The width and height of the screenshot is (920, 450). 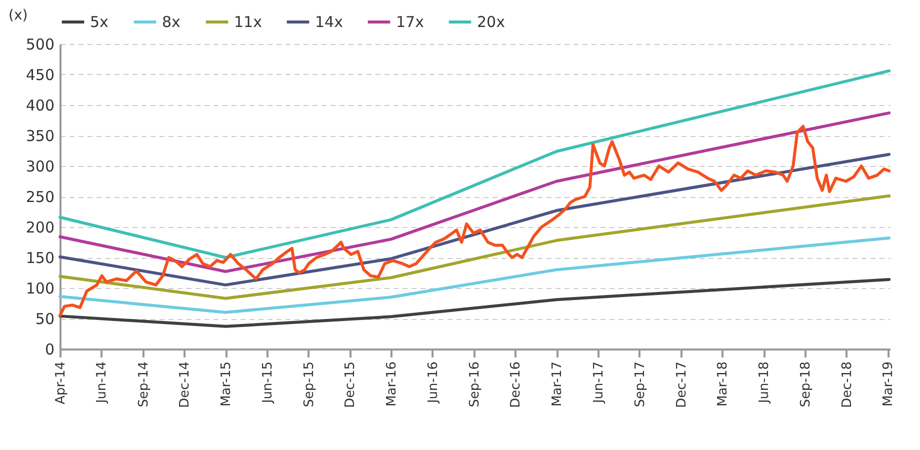 I want to click on line-series, so click(x=474, y=303).